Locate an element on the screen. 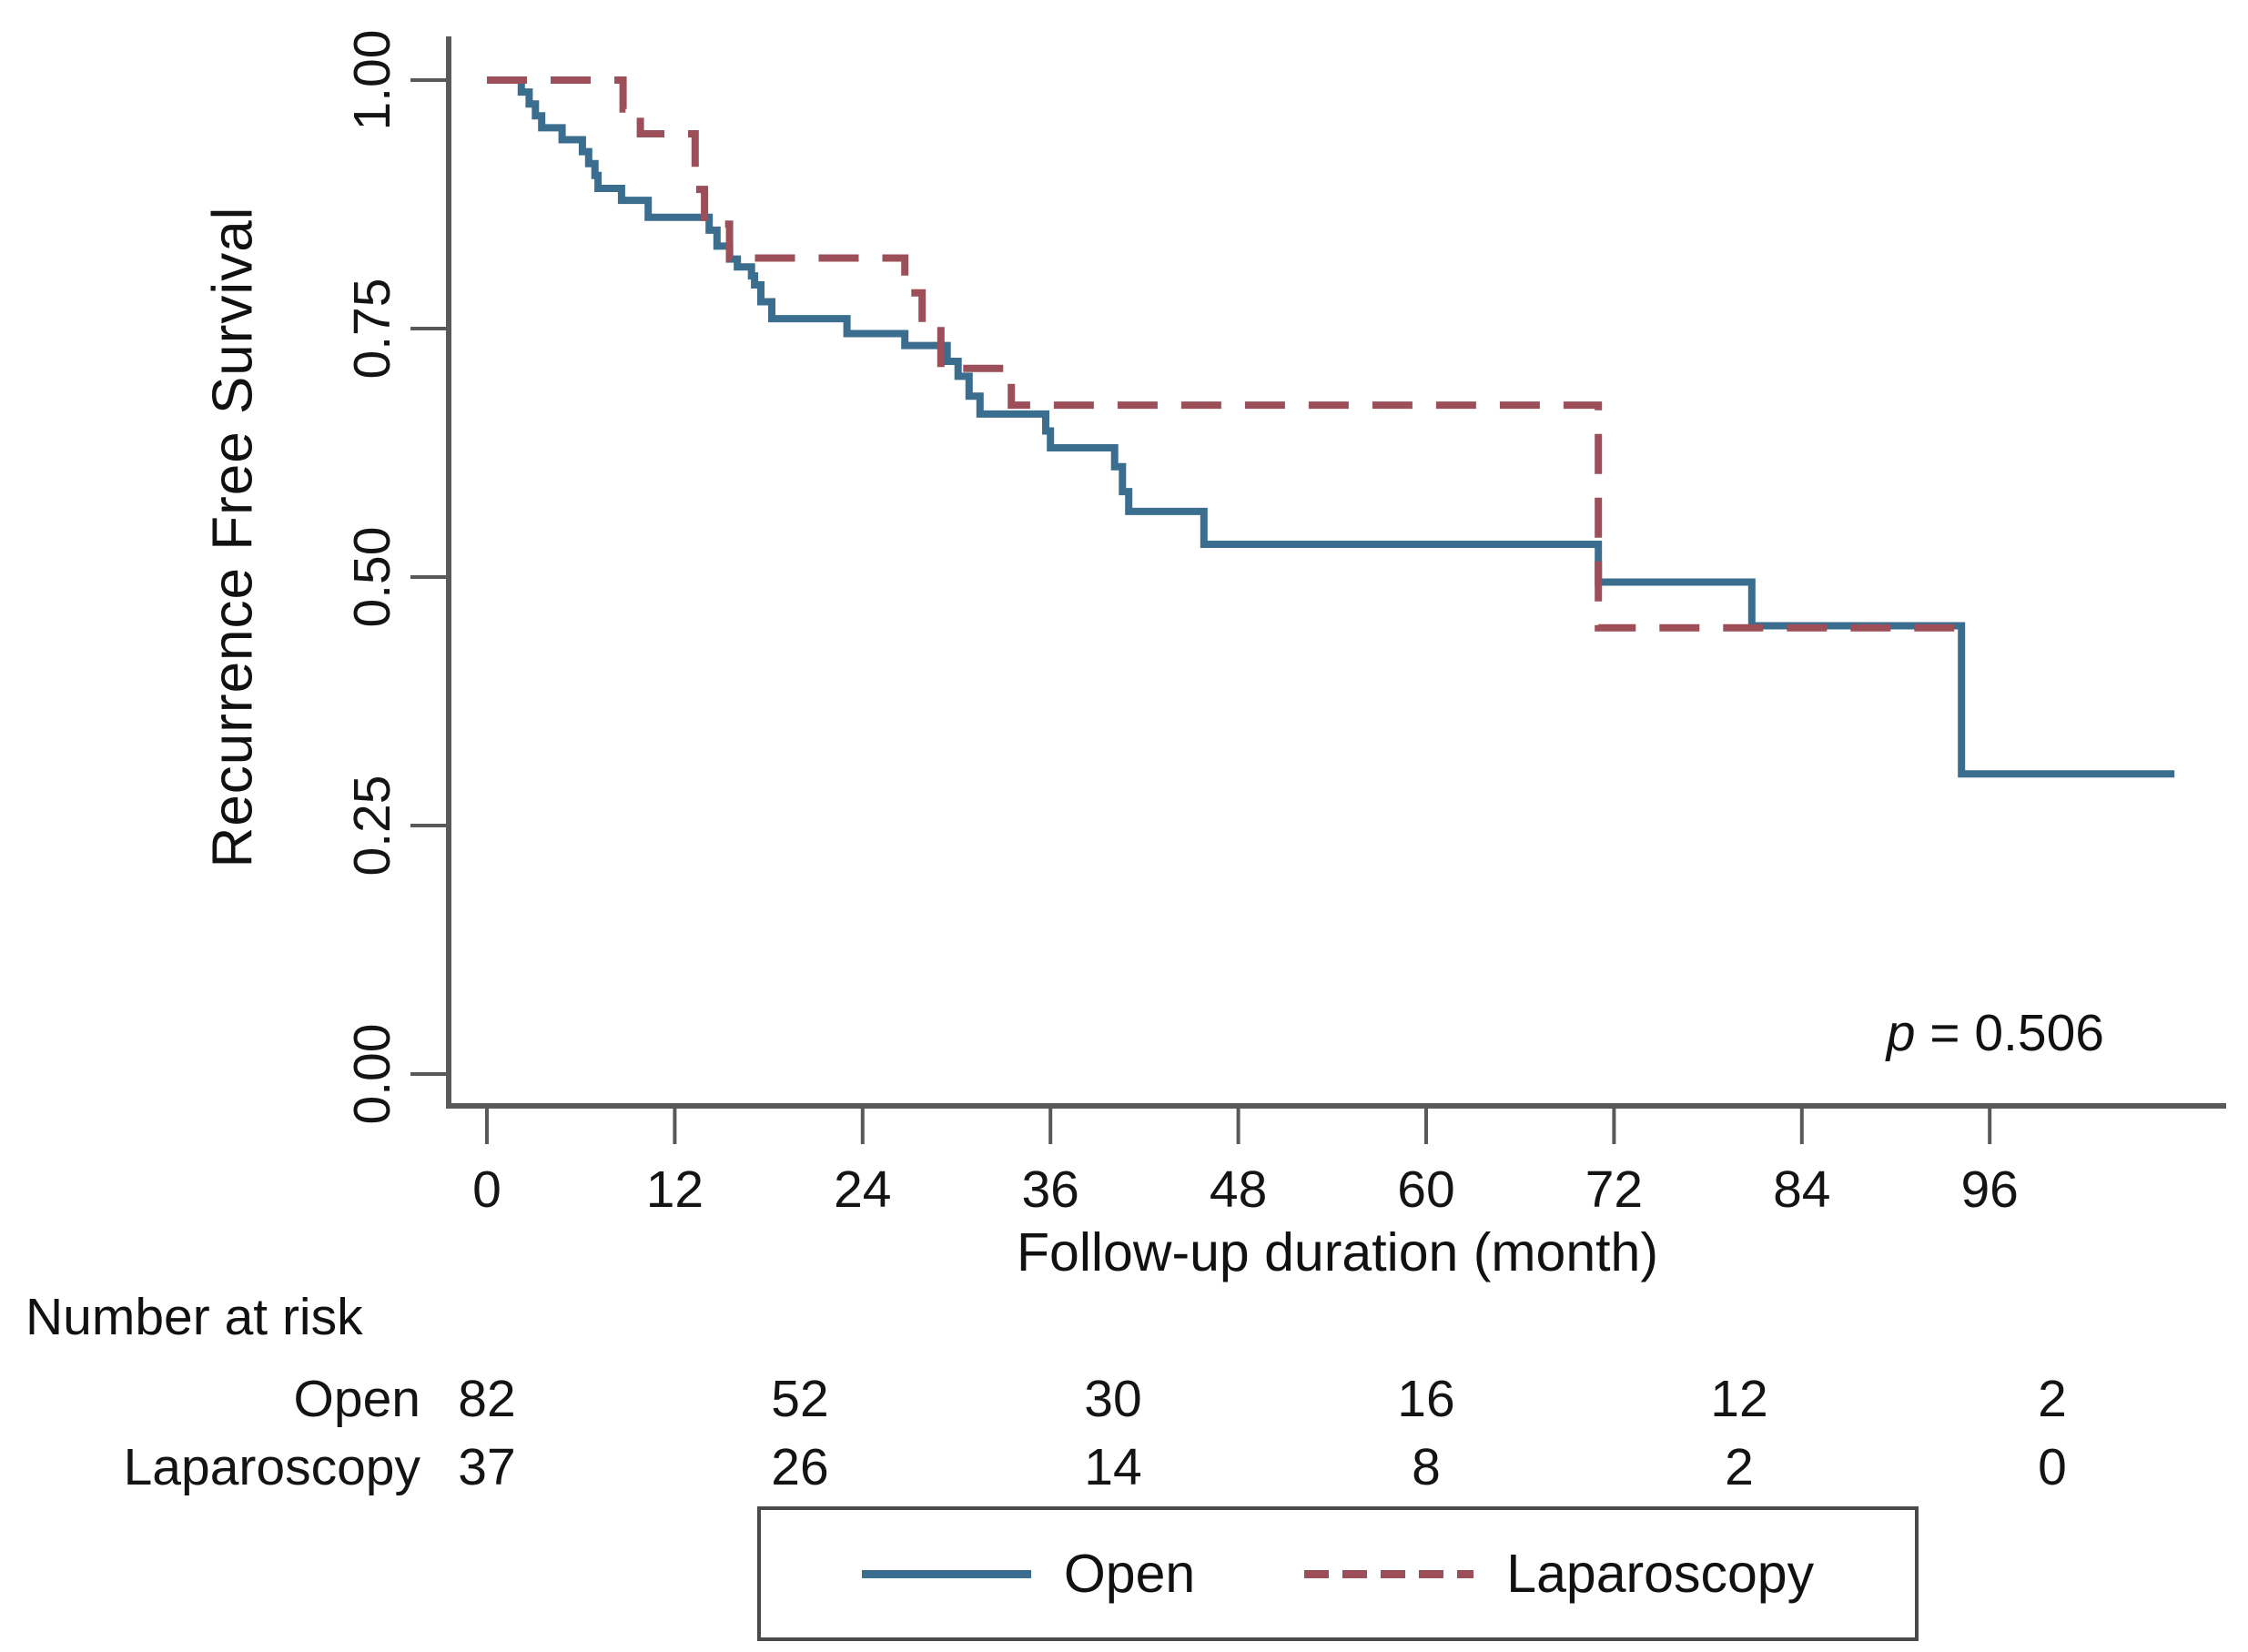  risk-row-label-laparoscopy: Laparoscopy is located at coordinates (272, 1467).